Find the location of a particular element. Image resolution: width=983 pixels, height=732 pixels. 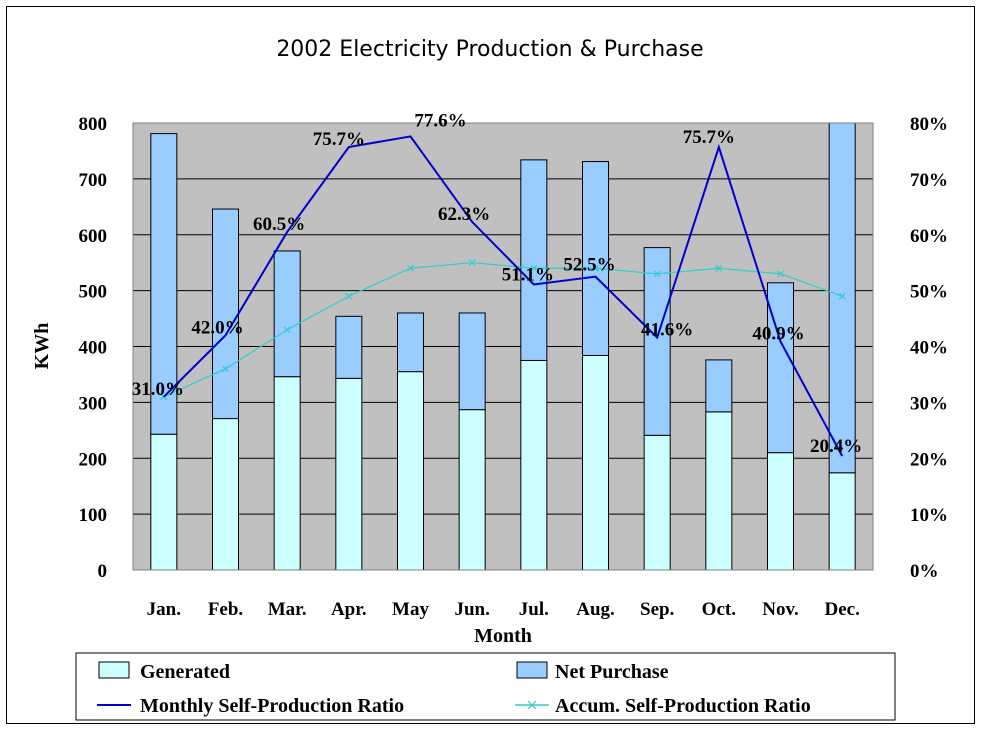

y2-tick-label: 30% is located at coordinates (929, 403).